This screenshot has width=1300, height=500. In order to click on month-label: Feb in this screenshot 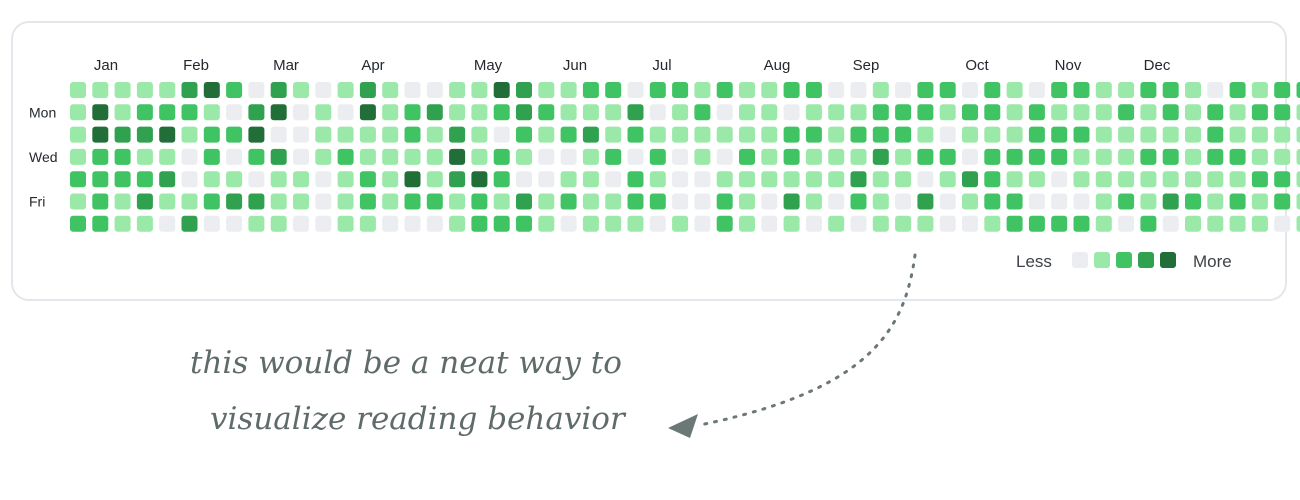, I will do `click(196, 65)`.